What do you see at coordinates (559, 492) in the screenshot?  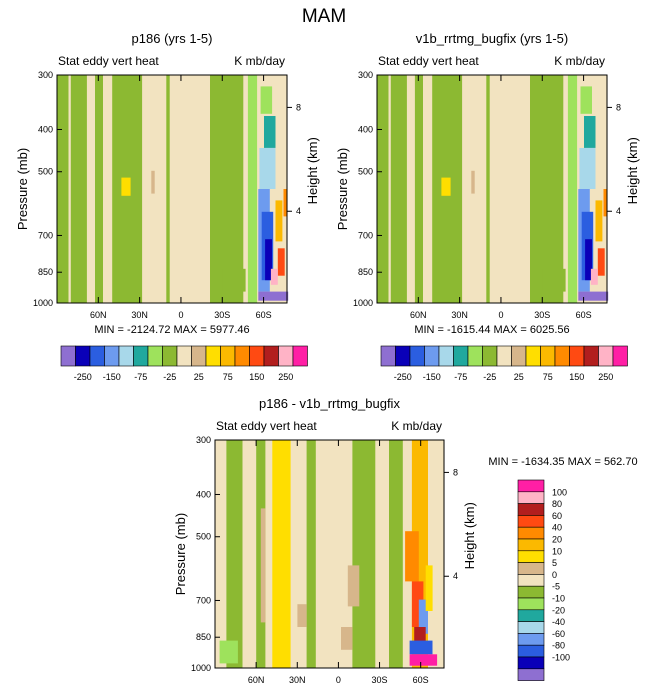 I see `colorbar-label: 100` at bounding box center [559, 492].